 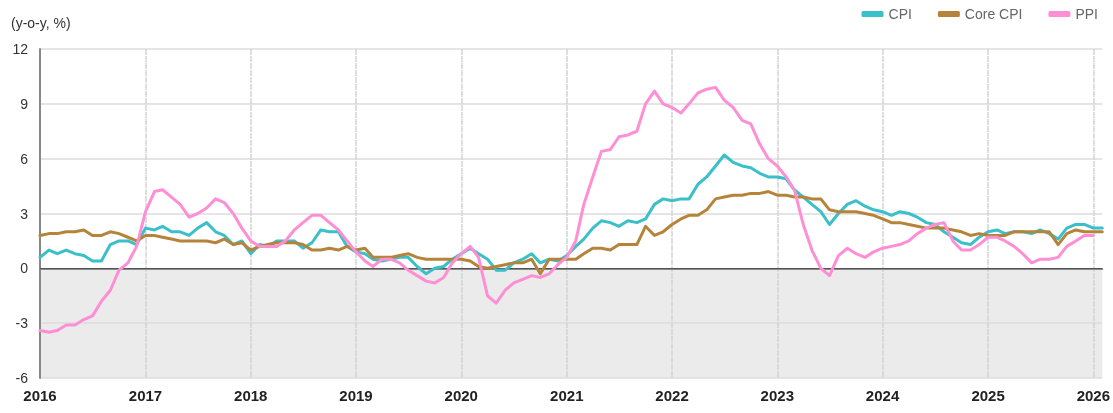 I want to click on y-tick-label: 0, so click(x=24, y=268).